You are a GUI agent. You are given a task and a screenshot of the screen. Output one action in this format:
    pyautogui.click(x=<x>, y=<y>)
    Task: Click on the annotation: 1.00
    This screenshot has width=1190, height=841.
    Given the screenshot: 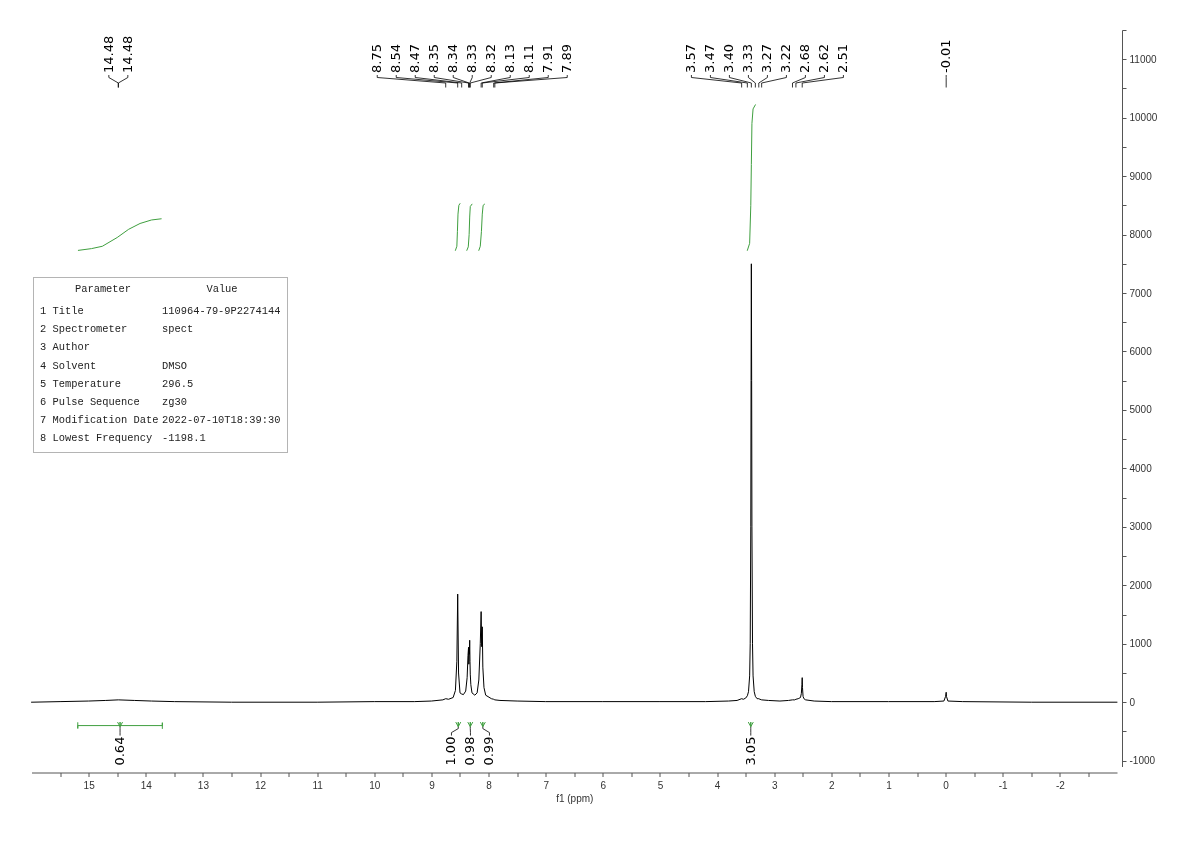 What is the action you would take?
    pyautogui.click(x=451, y=751)
    